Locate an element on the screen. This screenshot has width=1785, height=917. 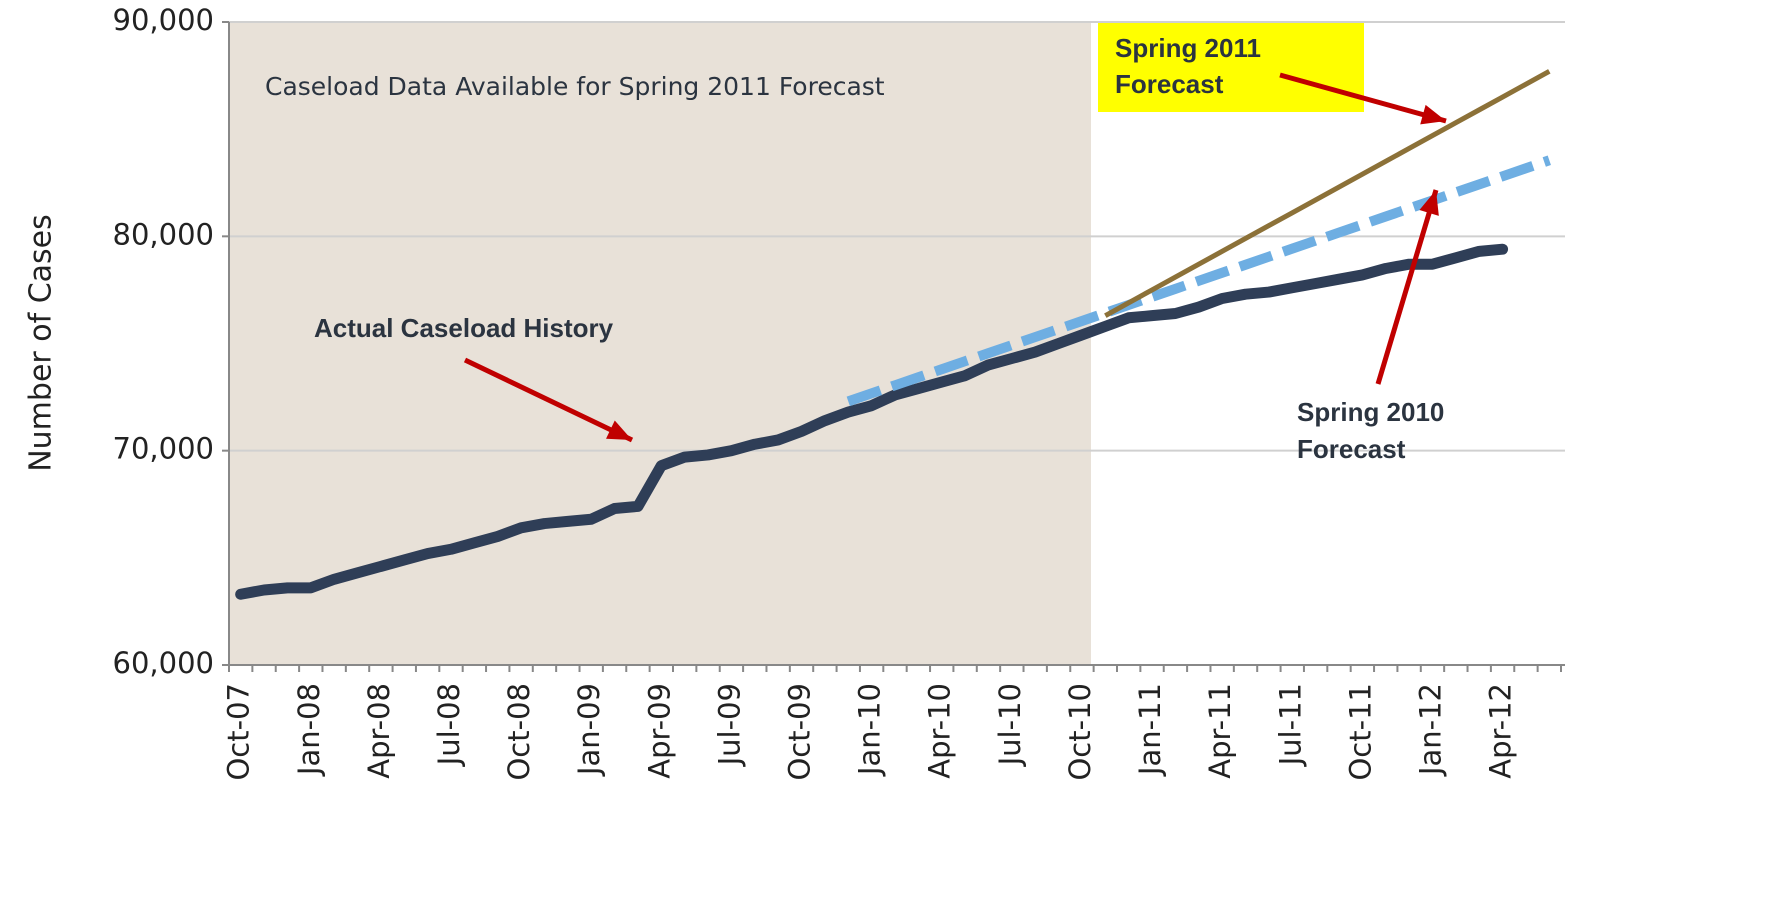
x-tick-label: Jan-11 is located at coordinates (1150, 730).